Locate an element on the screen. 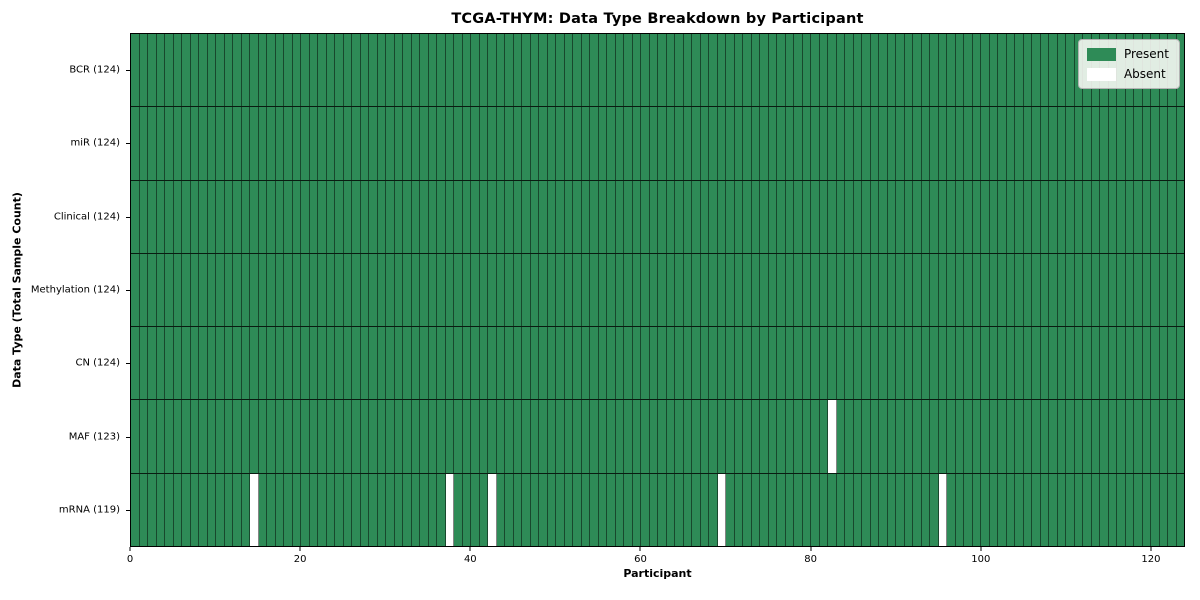 The image size is (1200, 600). x-tick-mark is located at coordinates (130, 549).